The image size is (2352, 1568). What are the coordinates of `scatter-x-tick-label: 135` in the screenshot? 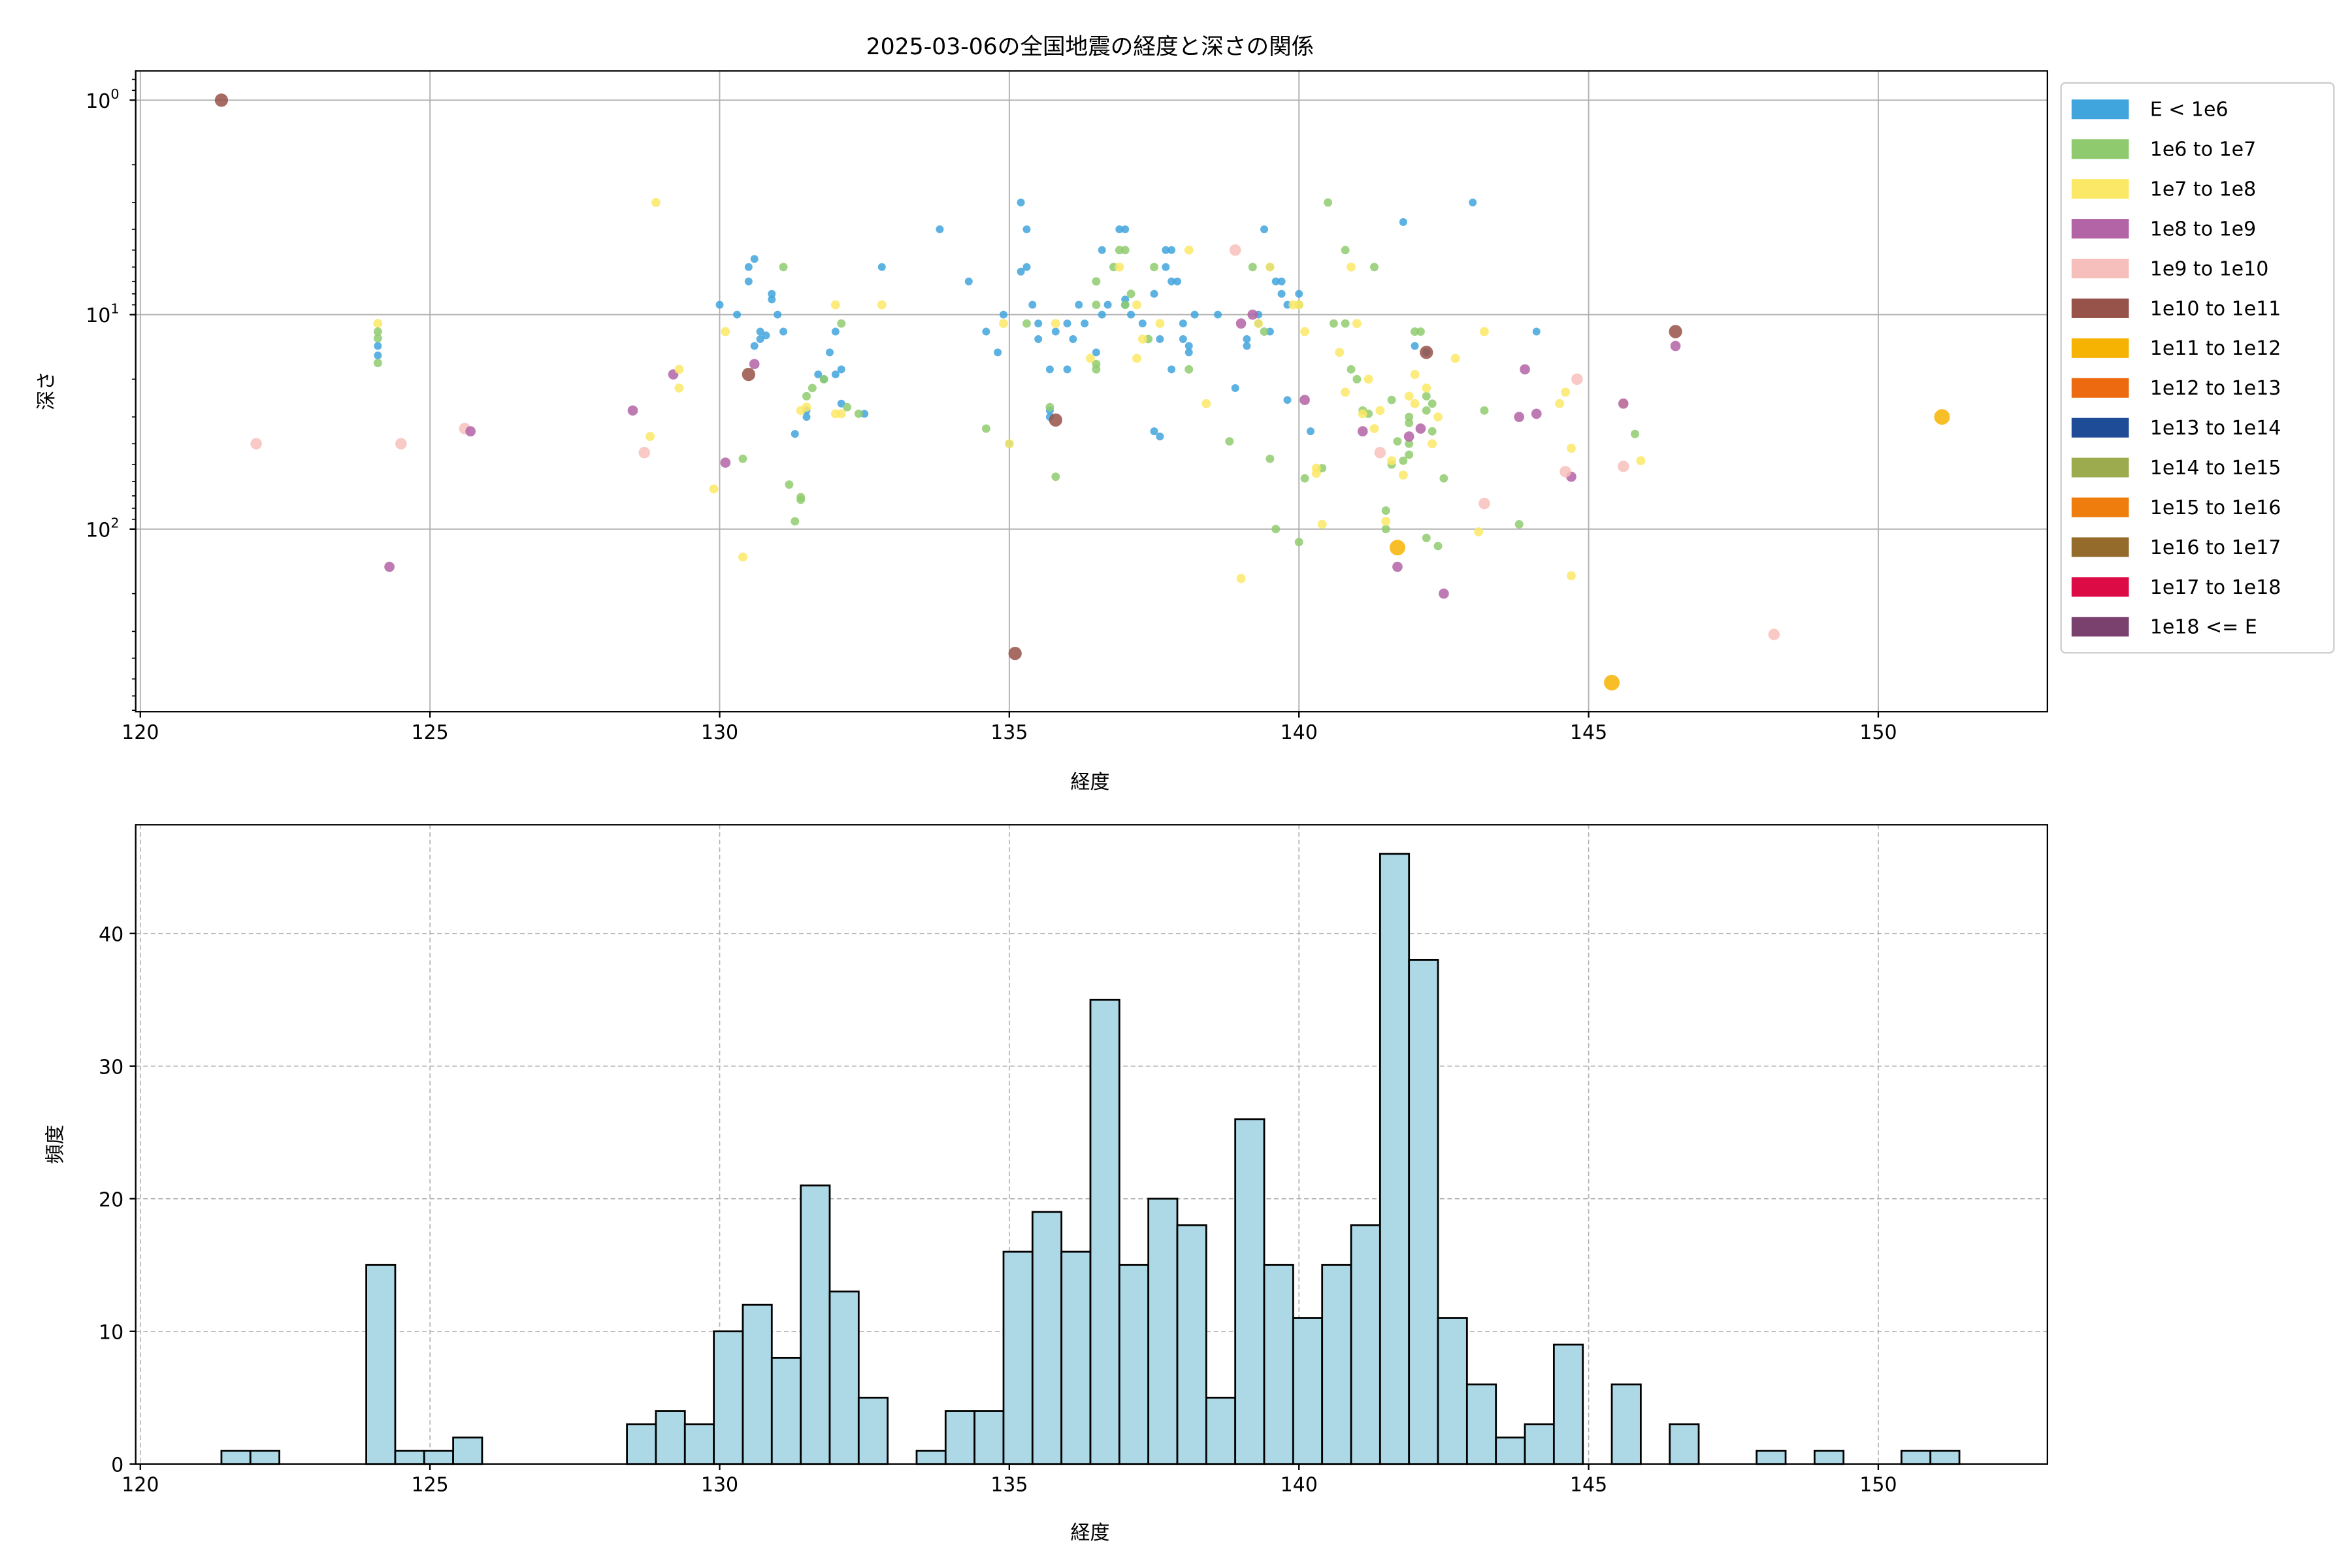 It's located at (1009, 732).